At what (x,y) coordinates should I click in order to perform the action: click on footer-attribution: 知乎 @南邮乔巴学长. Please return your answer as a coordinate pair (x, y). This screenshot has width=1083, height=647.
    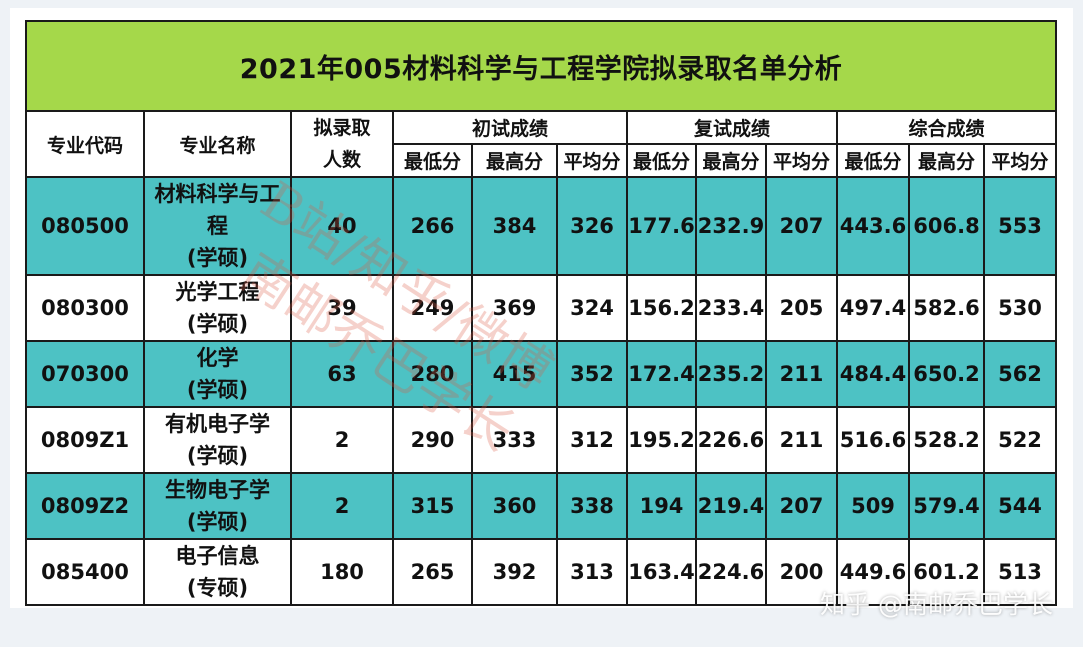
    Looking at the image, I should click on (936, 604).